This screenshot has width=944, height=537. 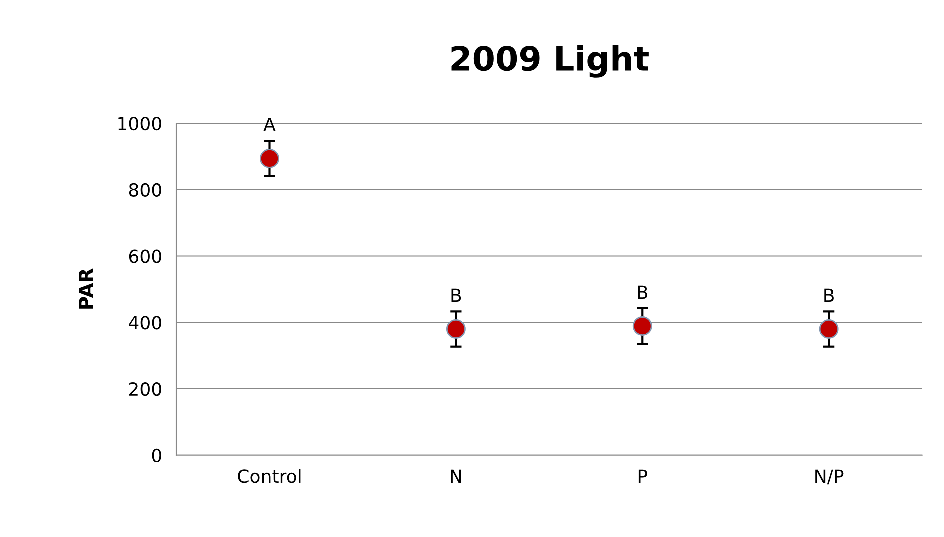 I want to click on x-tick-label: P, so click(x=643, y=476).